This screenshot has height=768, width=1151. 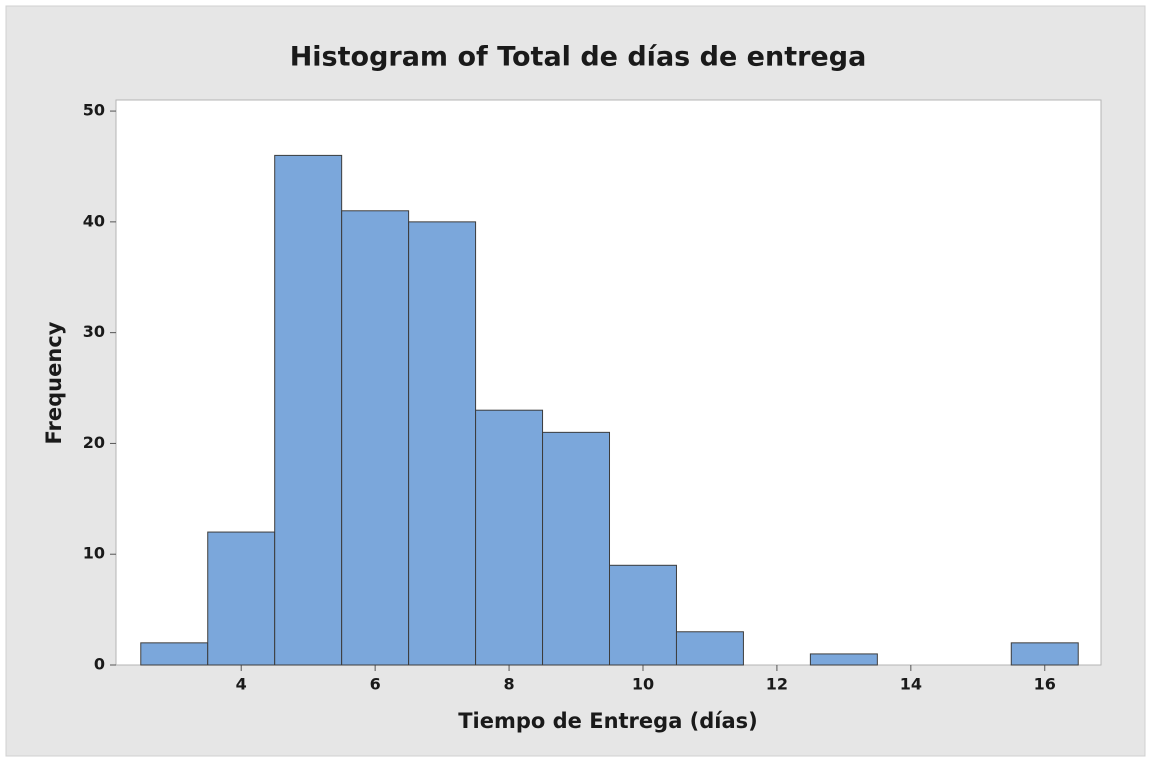 I want to click on x-tick-label: 16, so click(x=1045, y=684).